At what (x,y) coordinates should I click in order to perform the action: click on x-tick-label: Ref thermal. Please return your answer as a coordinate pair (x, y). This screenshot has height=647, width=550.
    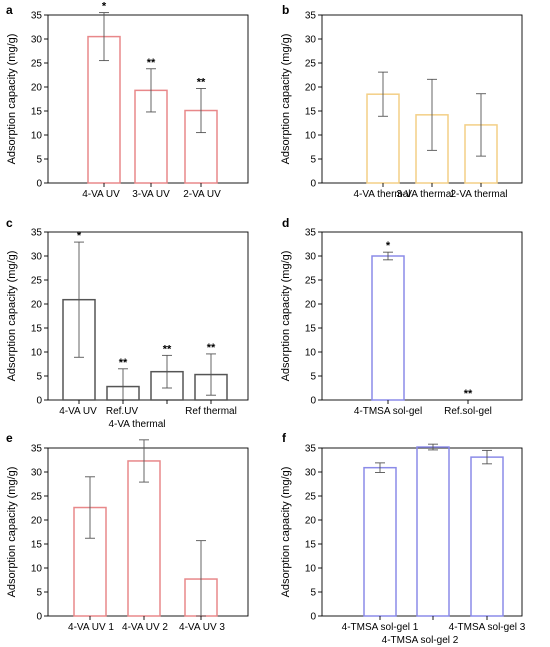
    Looking at the image, I should click on (211, 411).